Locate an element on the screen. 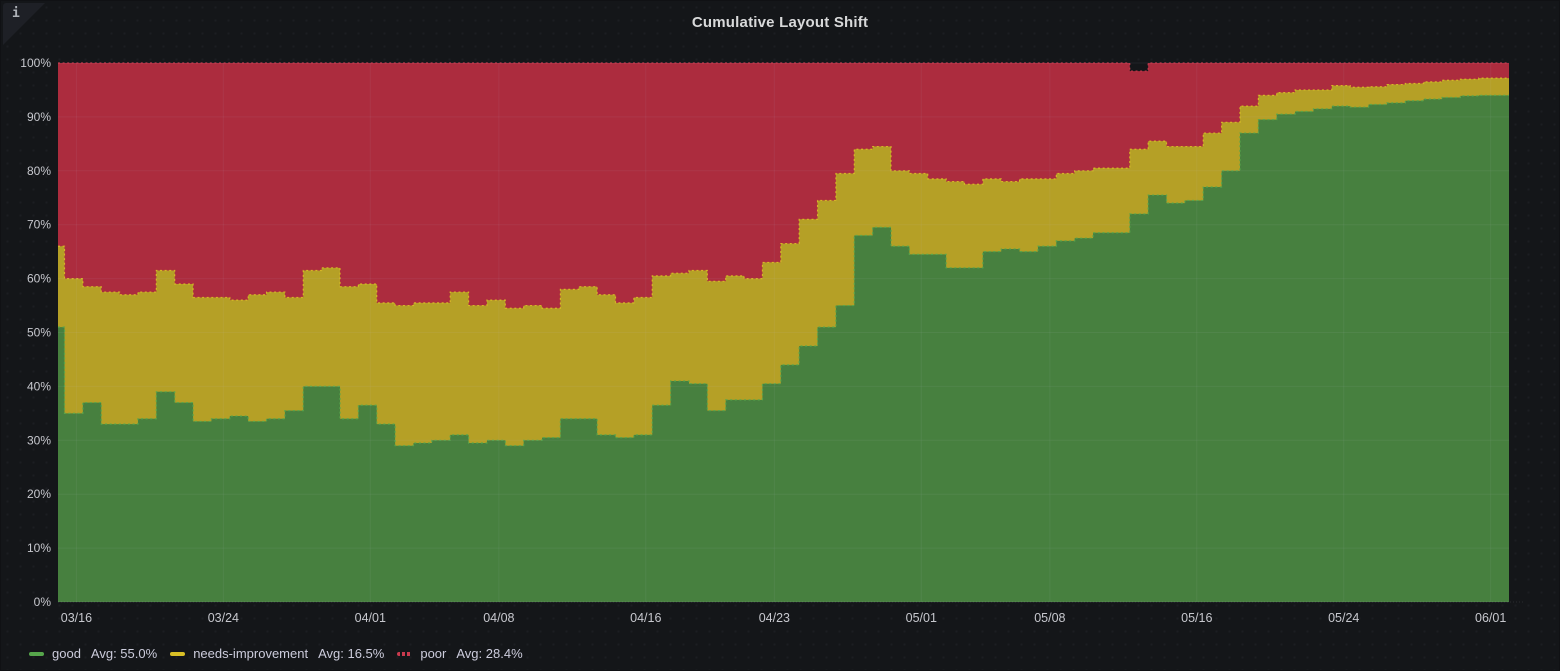 This screenshot has height=671, width=1560. legend-swatch-needs-improvement-icon is located at coordinates (178, 653).